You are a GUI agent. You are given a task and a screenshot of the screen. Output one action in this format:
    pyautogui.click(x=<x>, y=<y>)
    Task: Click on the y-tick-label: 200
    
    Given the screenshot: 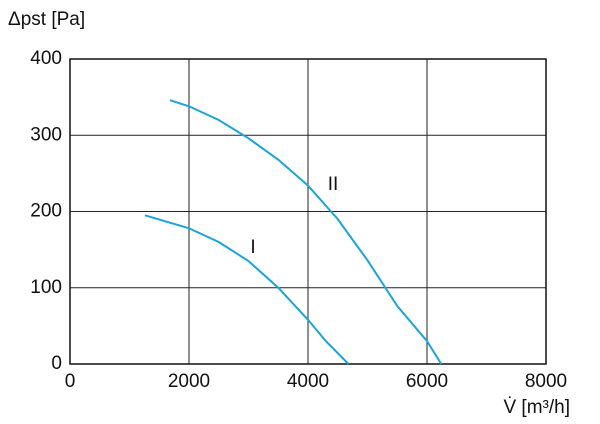 What is the action you would take?
    pyautogui.click(x=46, y=211)
    